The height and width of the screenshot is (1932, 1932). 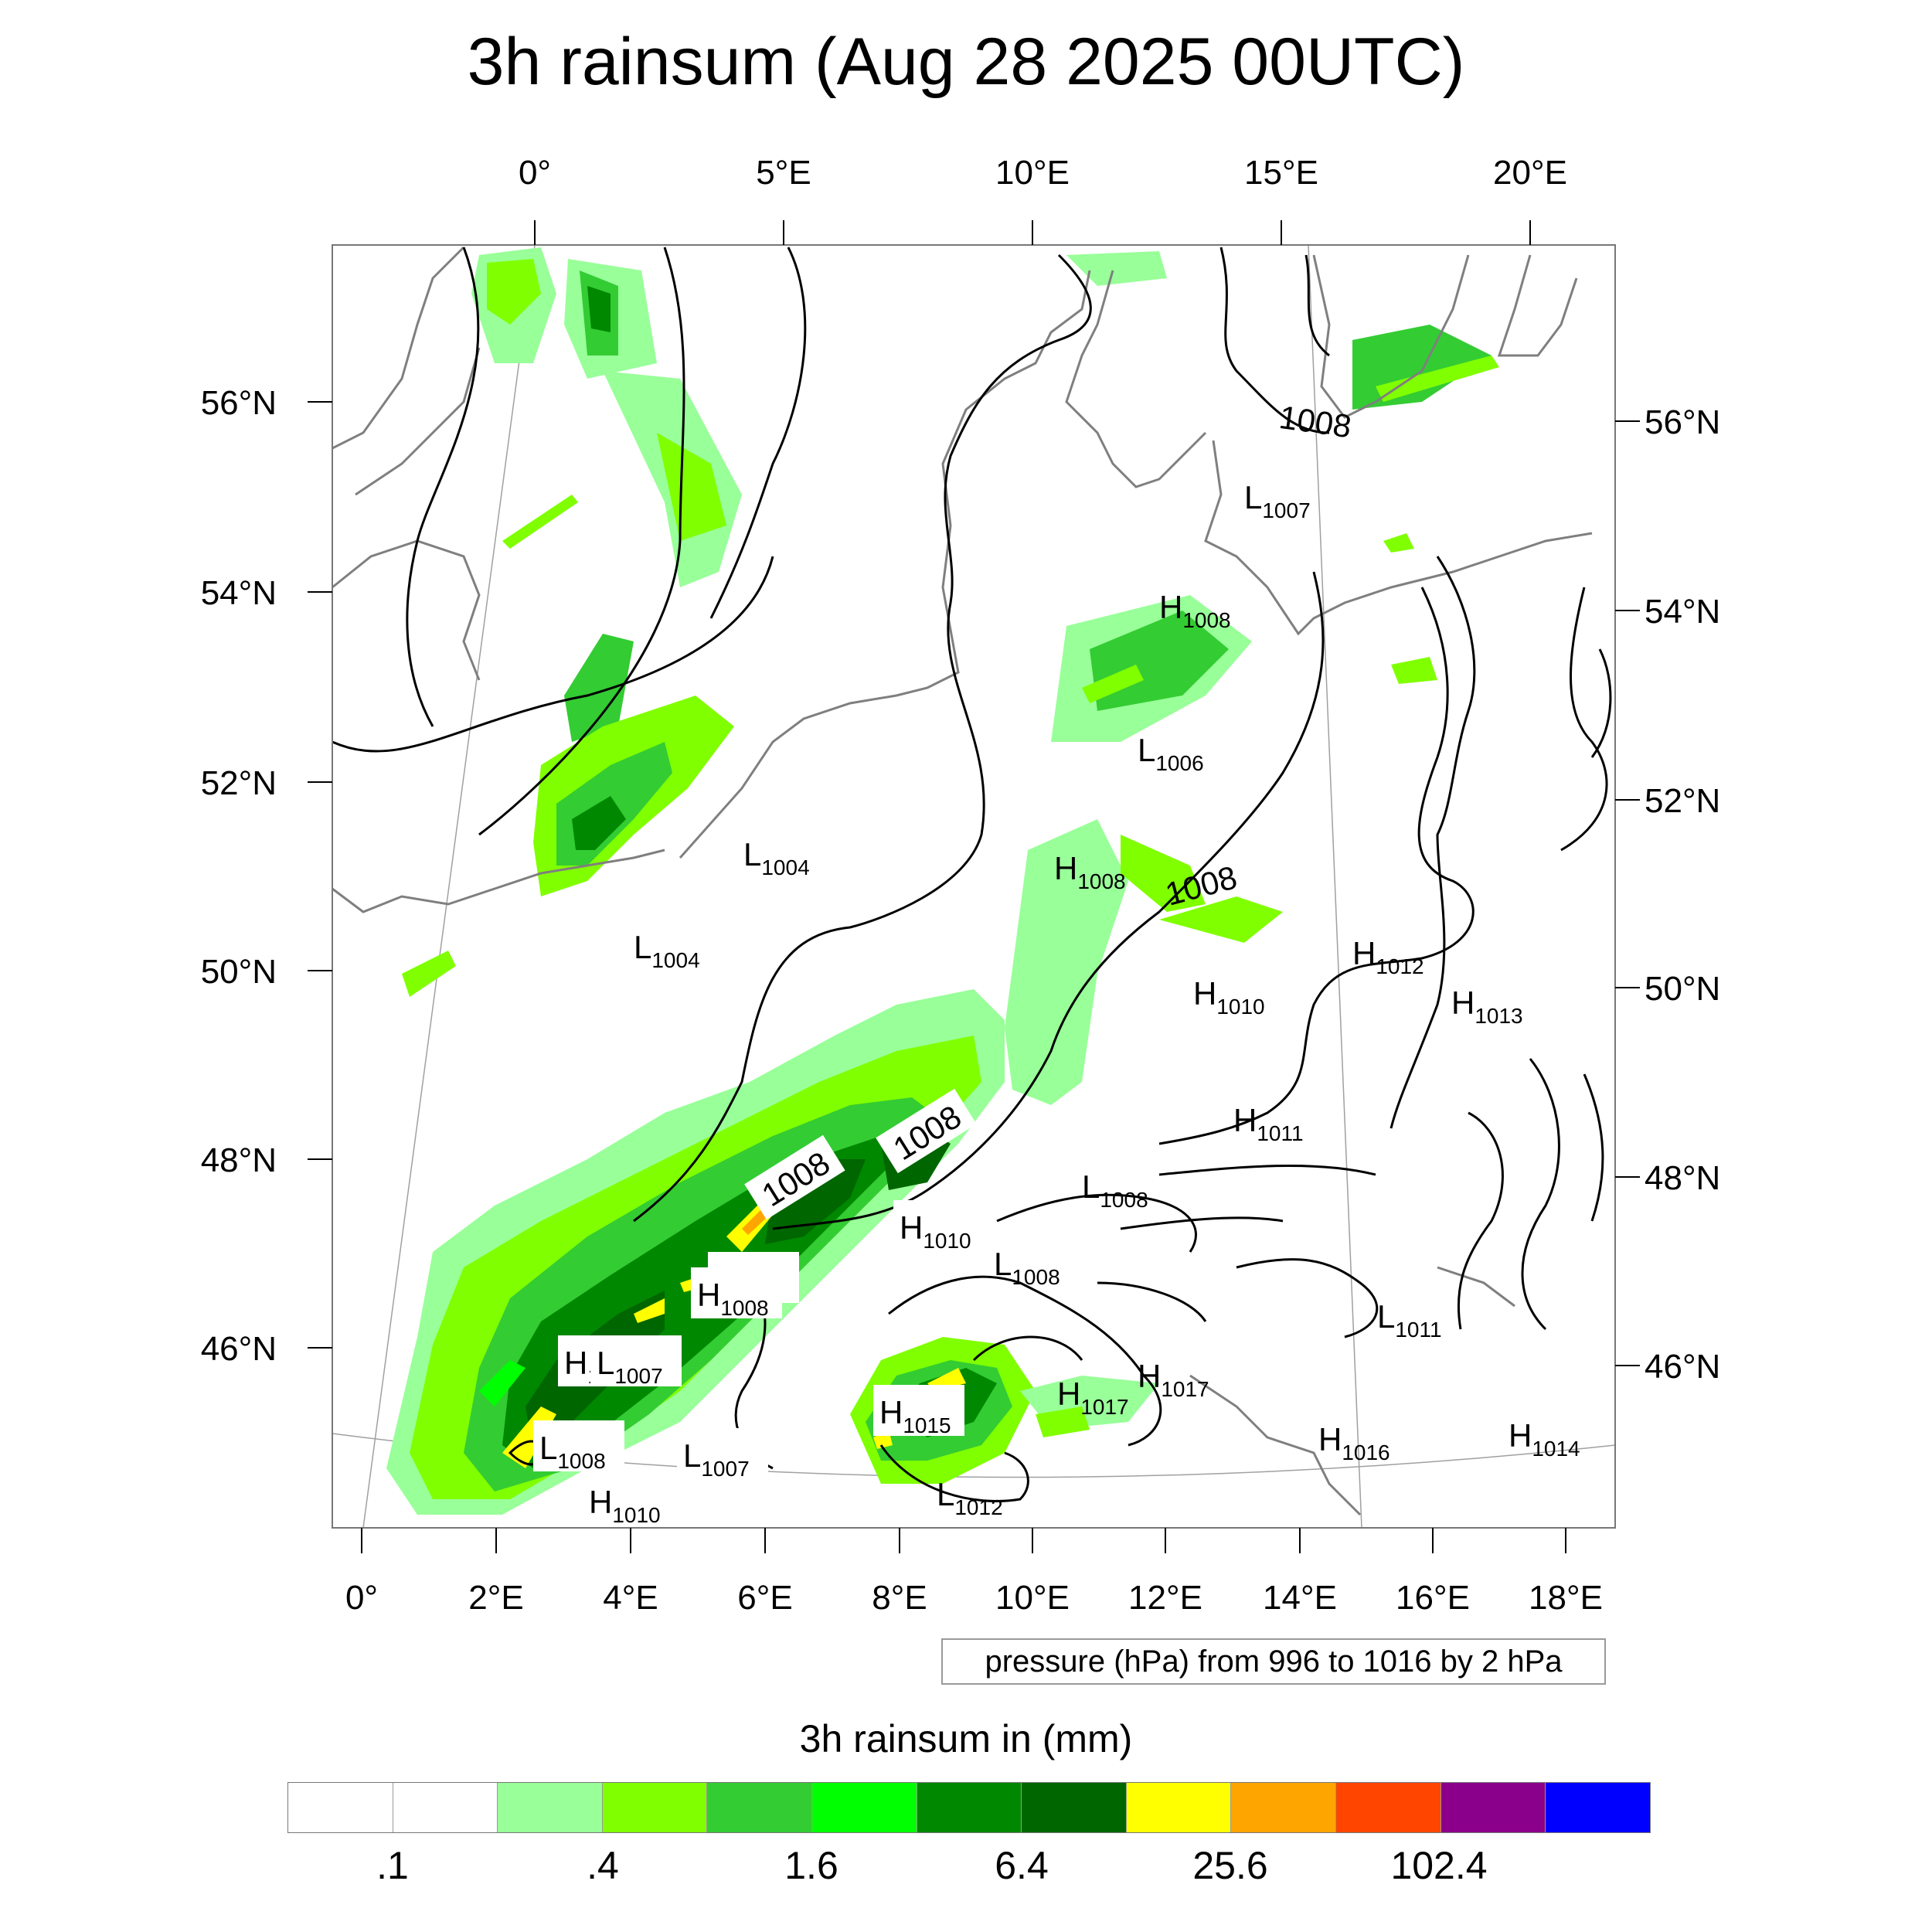 I want to click on left-lat-label: 48°N, so click(x=239, y=1160).